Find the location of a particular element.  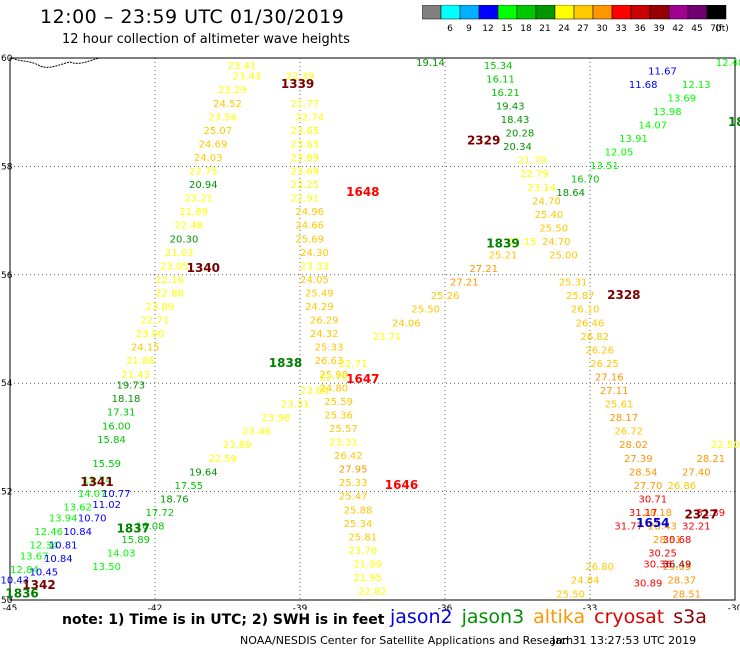

swh-value: 19.14 is located at coordinates (430, 63).